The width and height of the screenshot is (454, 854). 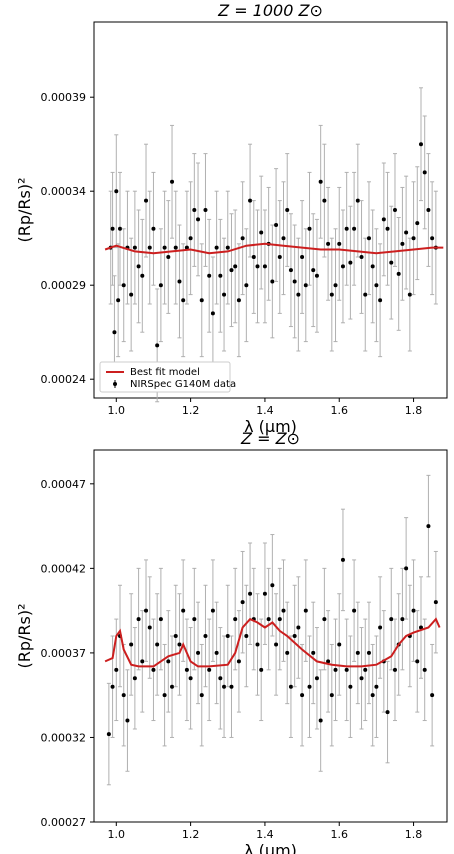 What do you see at coordinates (64, 97) in the screenshot?
I see `y-tick-label: 0.00039` at bounding box center [64, 97].